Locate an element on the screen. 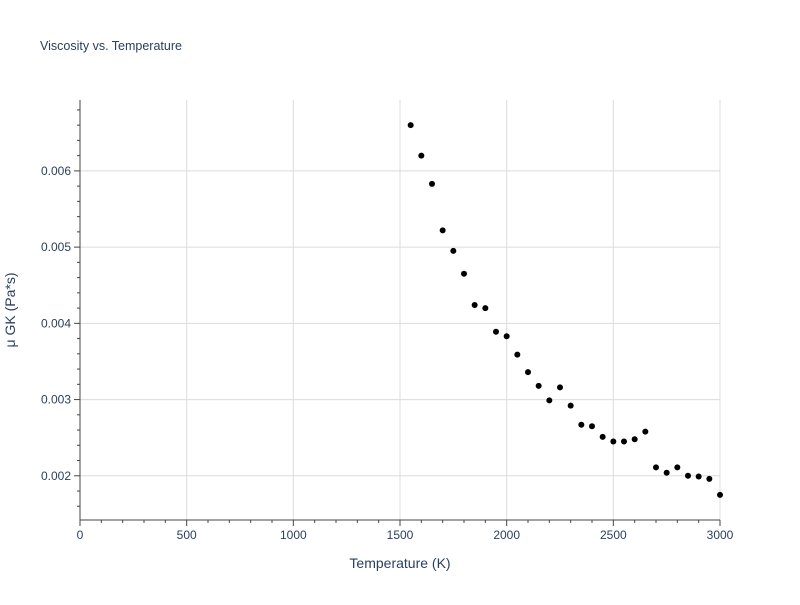  x-tick-label: 3000 is located at coordinates (720, 535).